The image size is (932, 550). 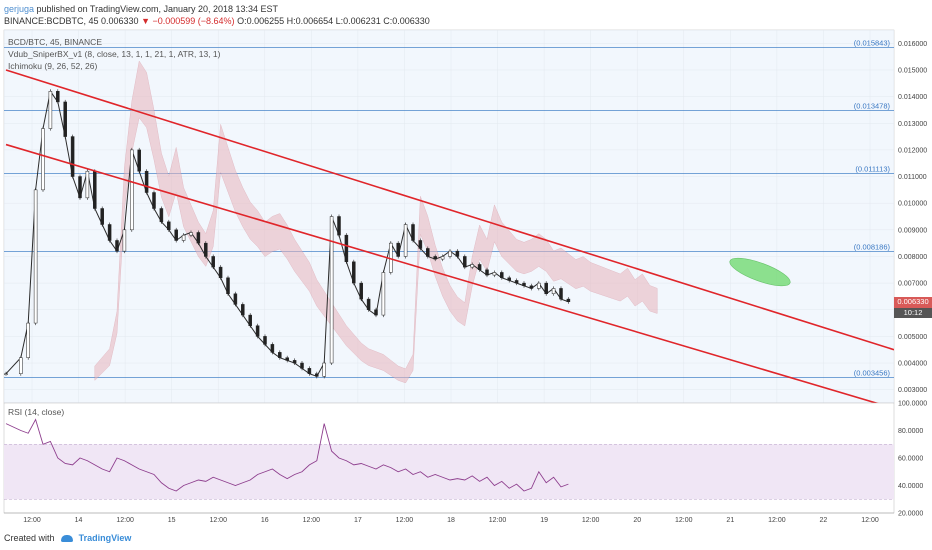 What do you see at coordinates (872, 169) in the screenshot?
I see `fib-level-label: (0.011113)` at bounding box center [872, 169].